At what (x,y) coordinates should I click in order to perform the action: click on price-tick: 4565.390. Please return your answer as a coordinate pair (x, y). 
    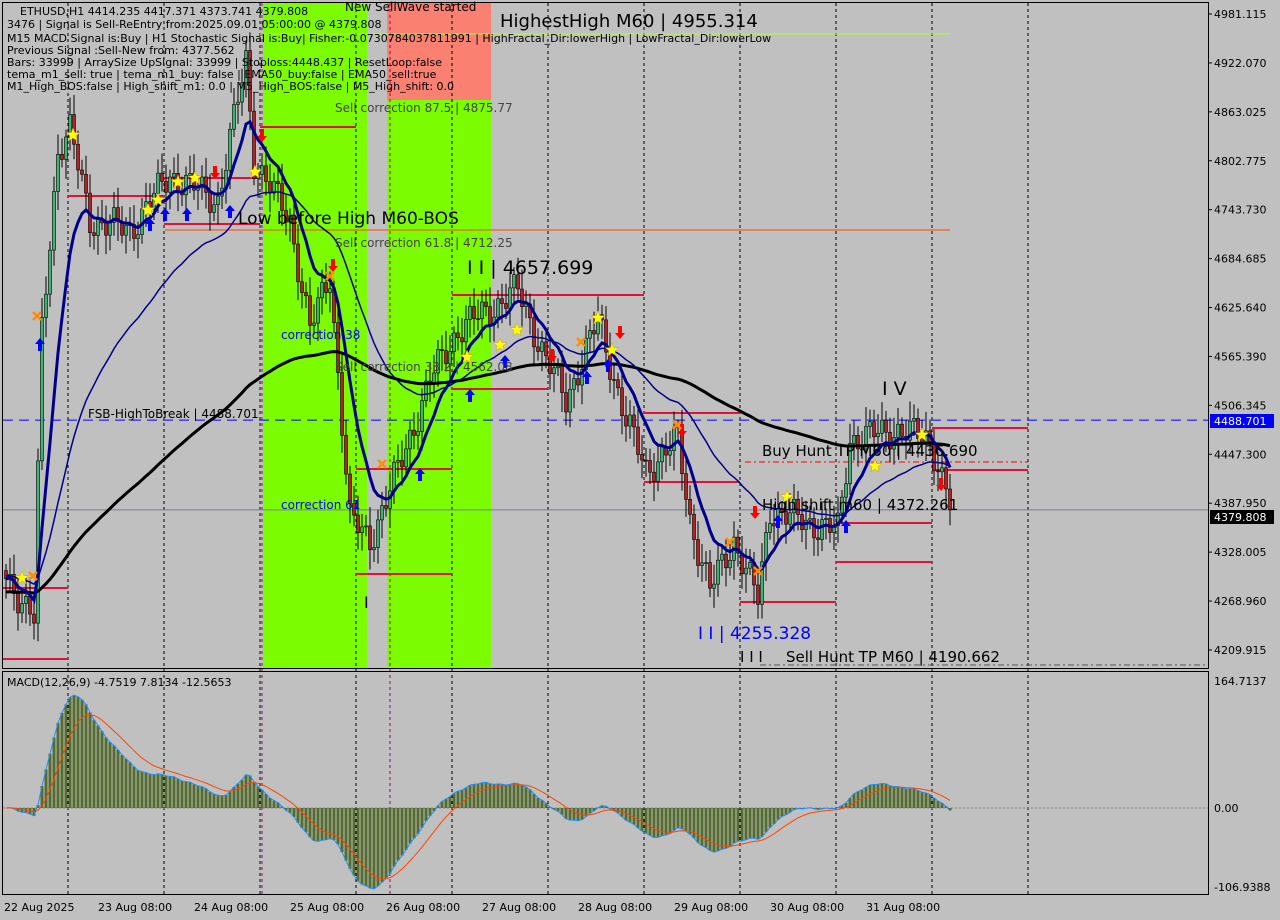
    Looking at the image, I should click on (1240, 356).